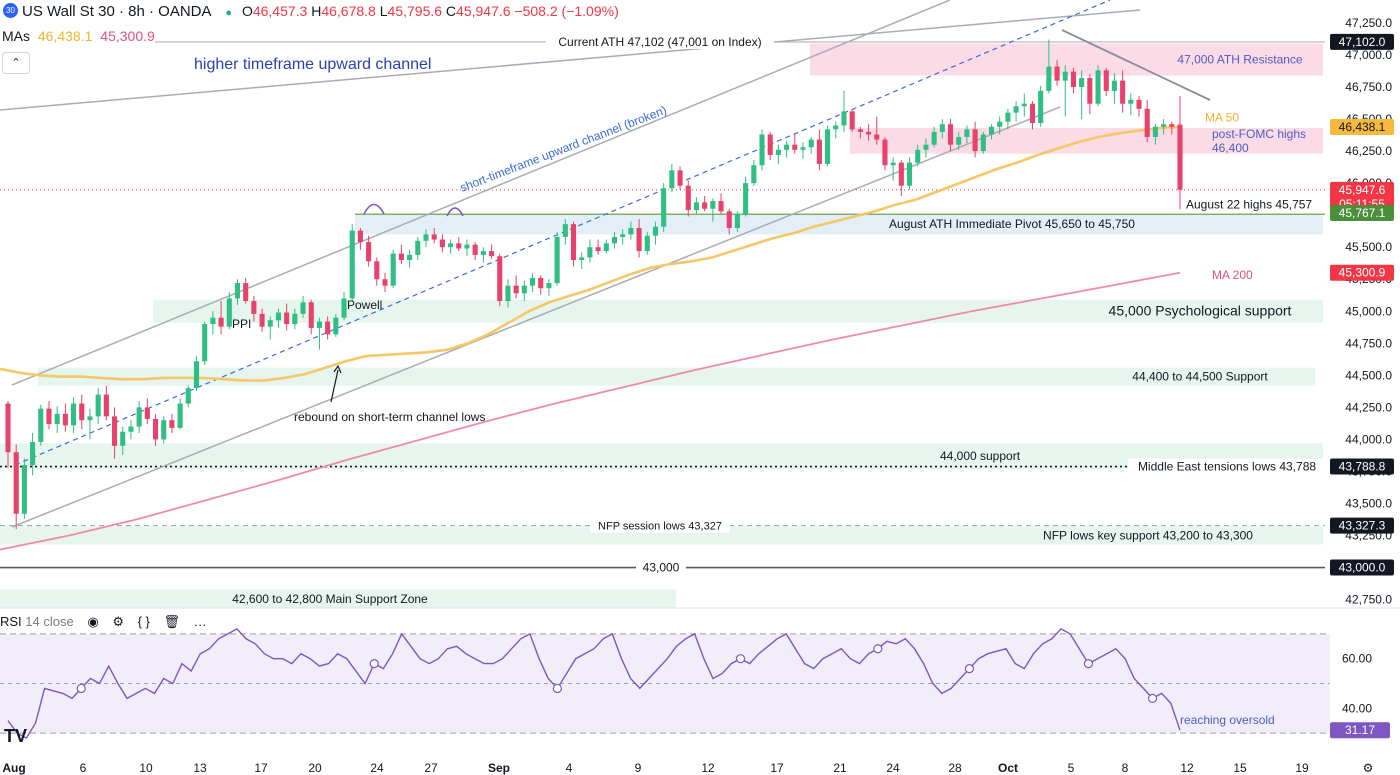 The width and height of the screenshot is (1400, 775). I want to click on symbol-badge: 30, so click(10, 10).